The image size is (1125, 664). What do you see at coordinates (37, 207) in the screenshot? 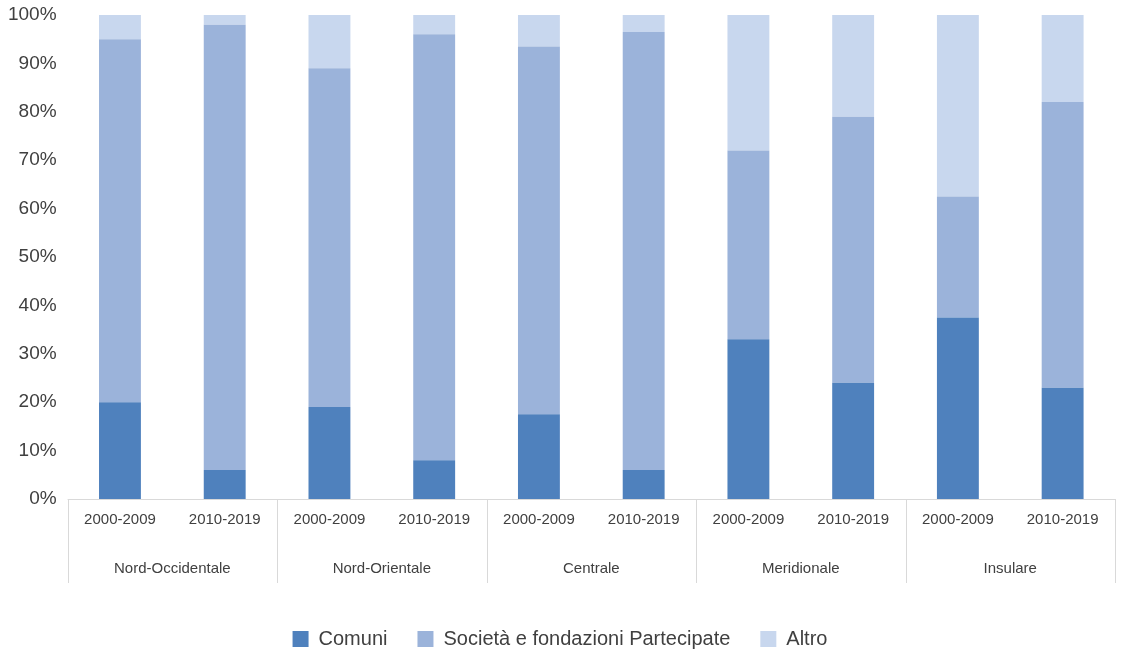
I see `y-tick-label: 60%` at bounding box center [37, 207].